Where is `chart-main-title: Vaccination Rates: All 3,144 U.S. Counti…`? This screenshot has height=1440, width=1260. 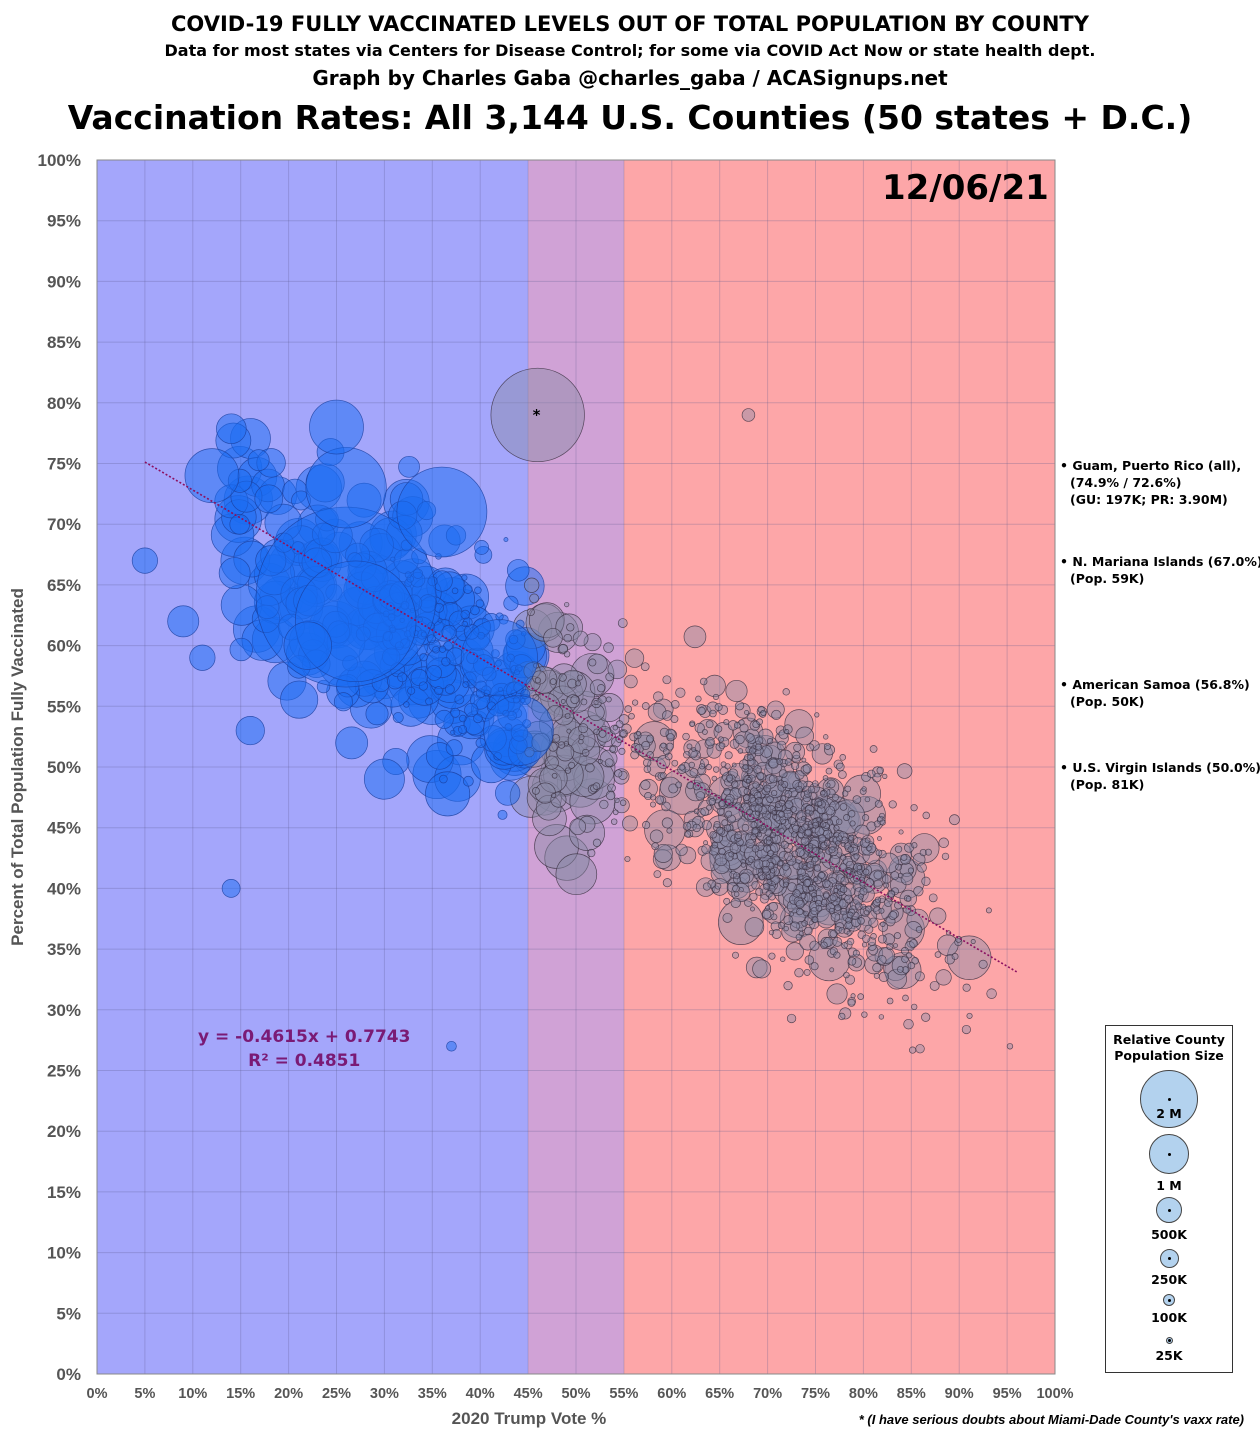 chart-main-title: Vaccination Rates: All 3,144 U.S. Counti… is located at coordinates (630, 117).